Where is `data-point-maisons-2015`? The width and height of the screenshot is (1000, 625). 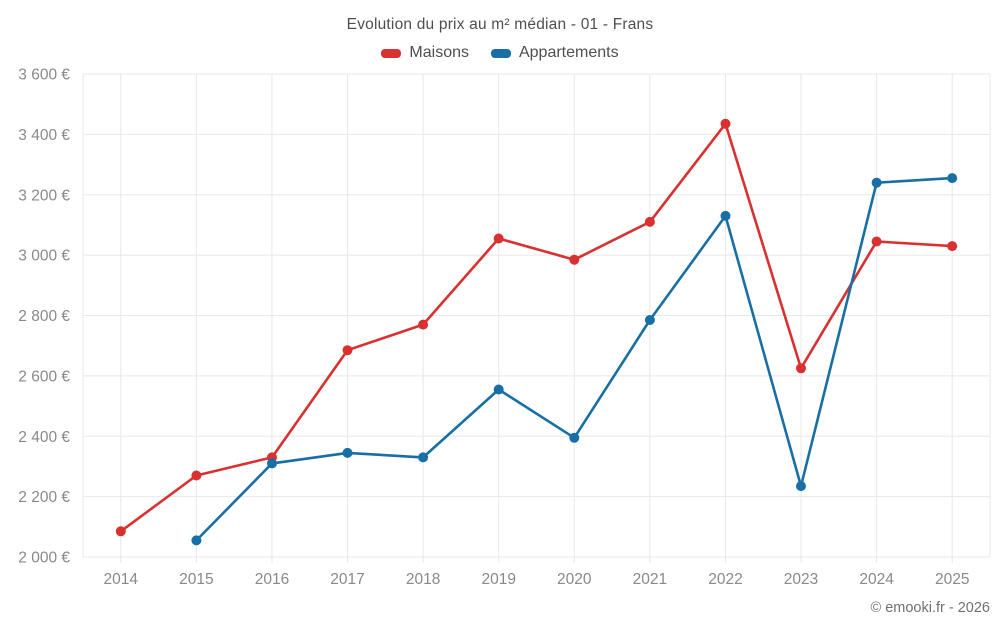
data-point-maisons-2015 is located at coordinates (196, 475).